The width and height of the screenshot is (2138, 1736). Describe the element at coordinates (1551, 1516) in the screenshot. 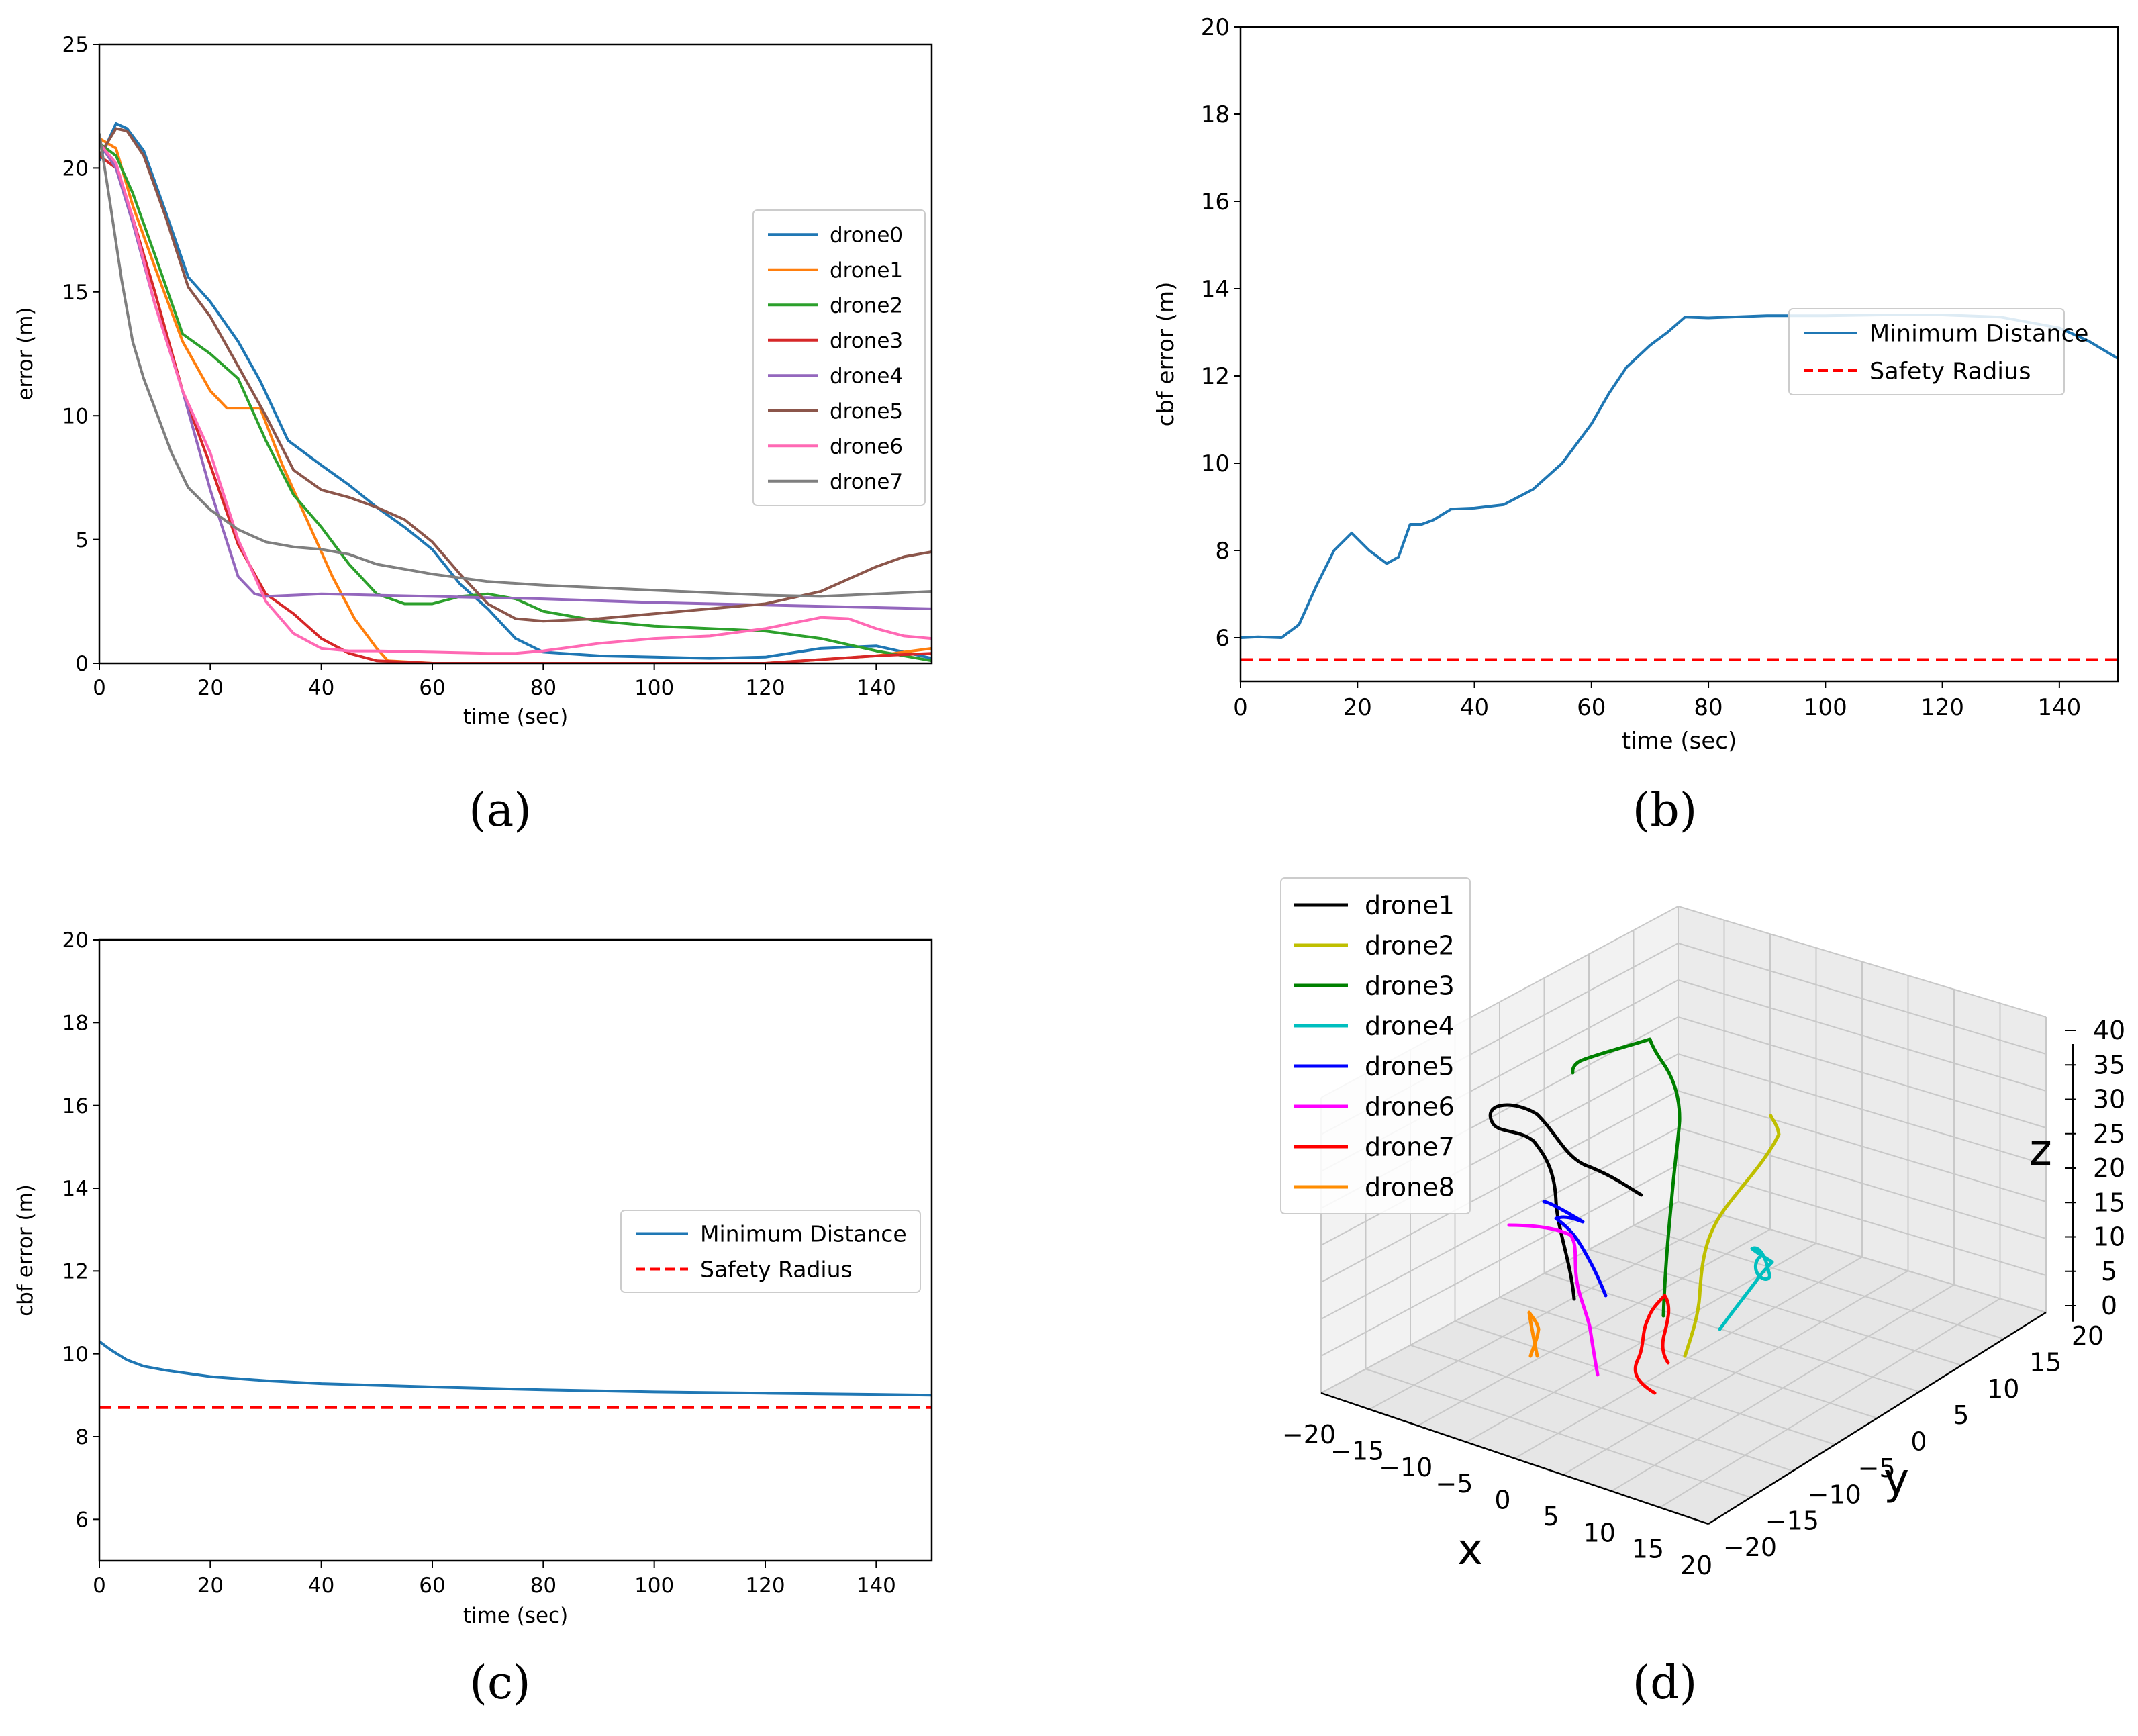

I see `x-tick-label: 5` at that location.